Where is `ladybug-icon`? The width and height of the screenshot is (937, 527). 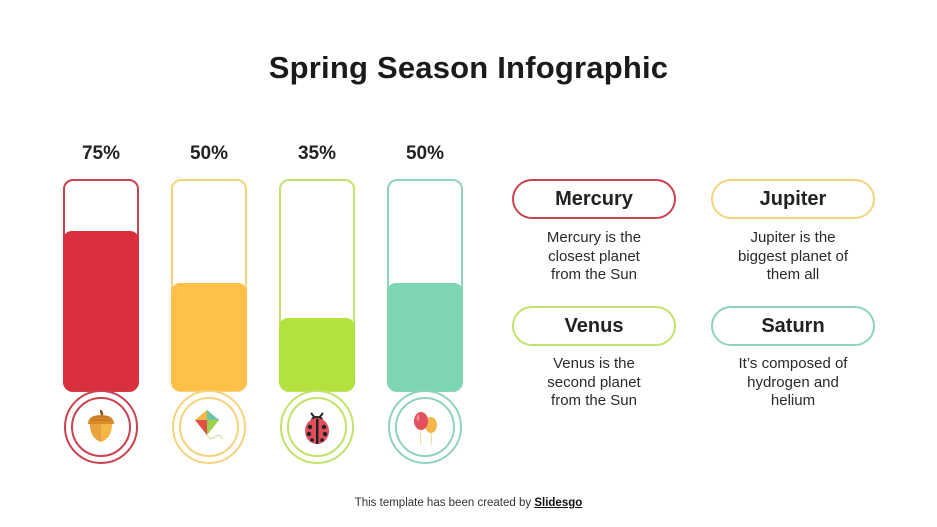 ladybug-icon is located at coordinates (317, 428).